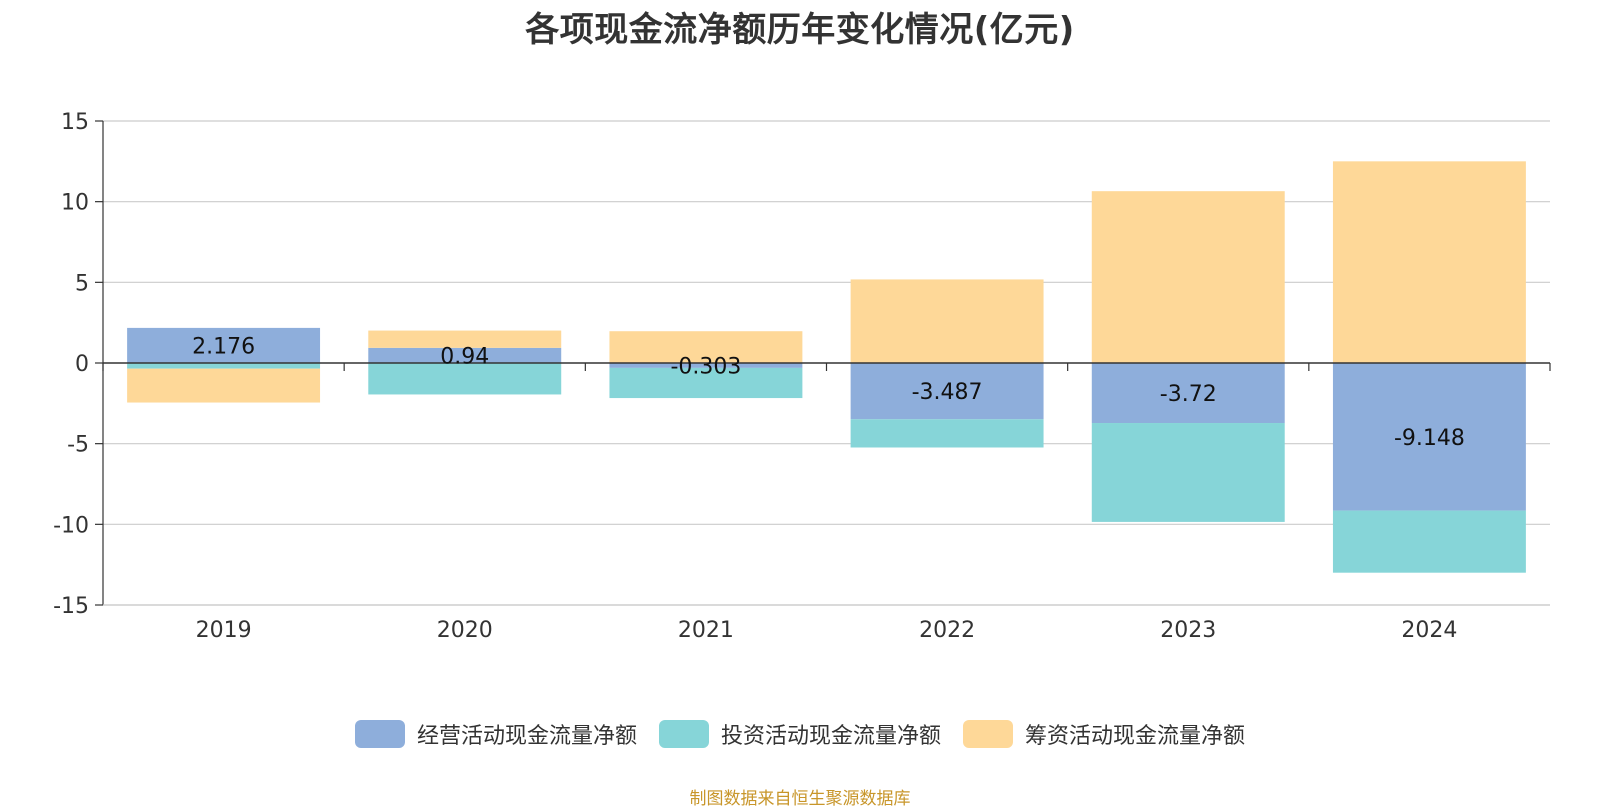  What do you see at coordinates (1188, 277) in the screenshot?
I see `bar-3-2023` at bounding box center [1188, 277].